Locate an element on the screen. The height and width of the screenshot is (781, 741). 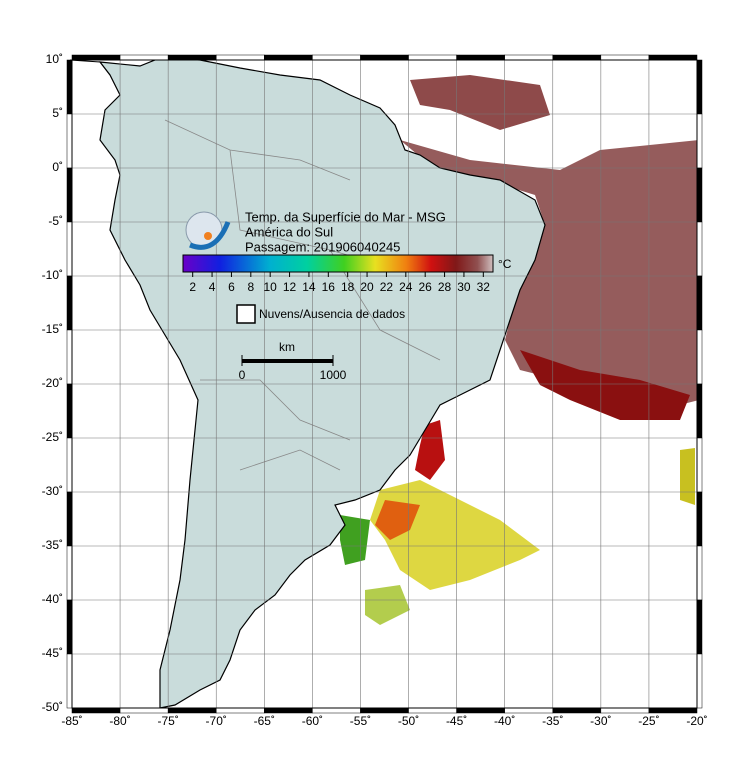
colorbar-tick-label: 12 is located at coordinates (290, 287).